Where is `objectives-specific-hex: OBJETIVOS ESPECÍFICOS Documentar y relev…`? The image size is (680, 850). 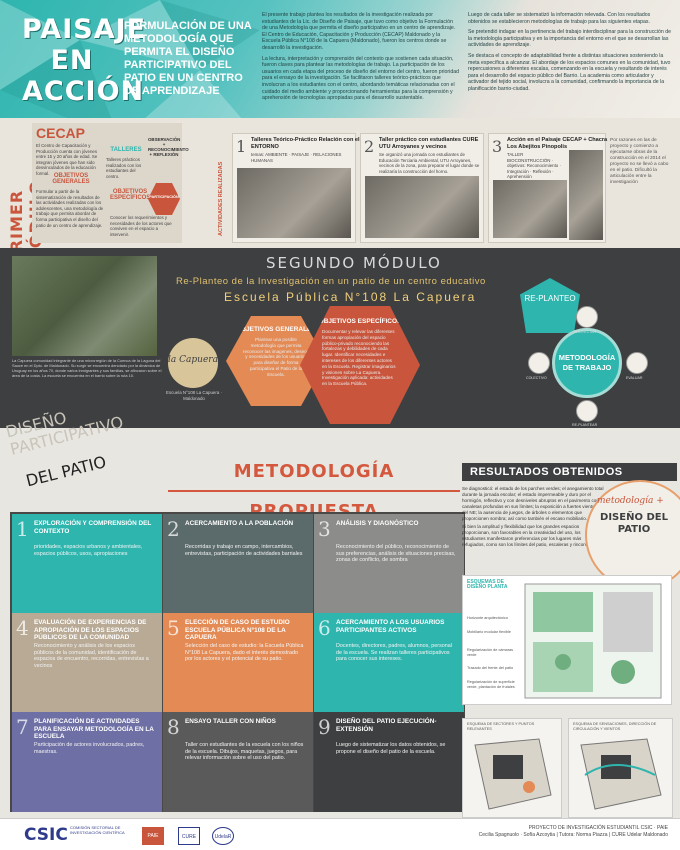 objectives-specific-hex: OBJETIVOS ESPECÍFICOS Documentar y relev… is located at coordinates (360, 365).